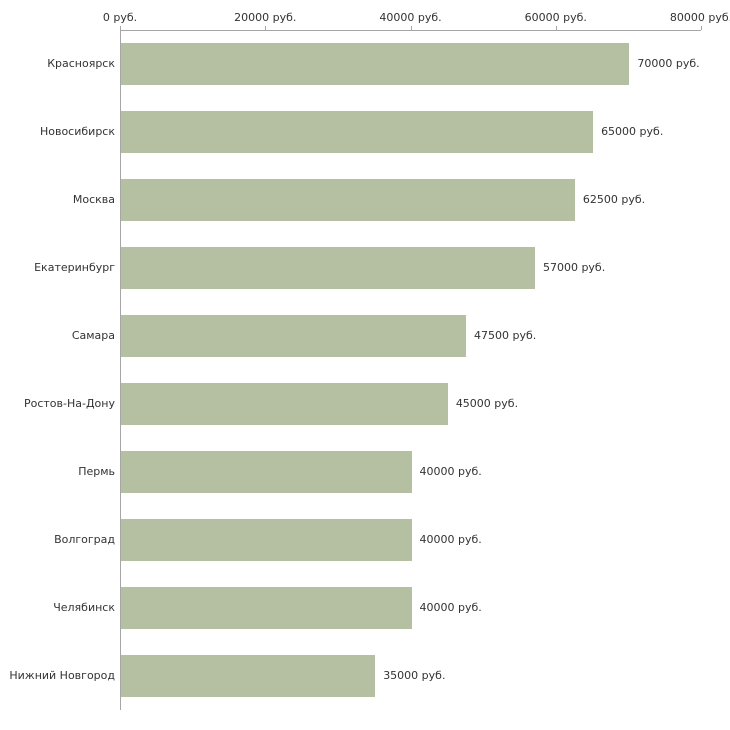 The image size is (730, 730). What do you see at coordinates (69, 403) in the screenshot?
I see `category-label: Ростов-На-Дону` at bounding box center [69, 403].